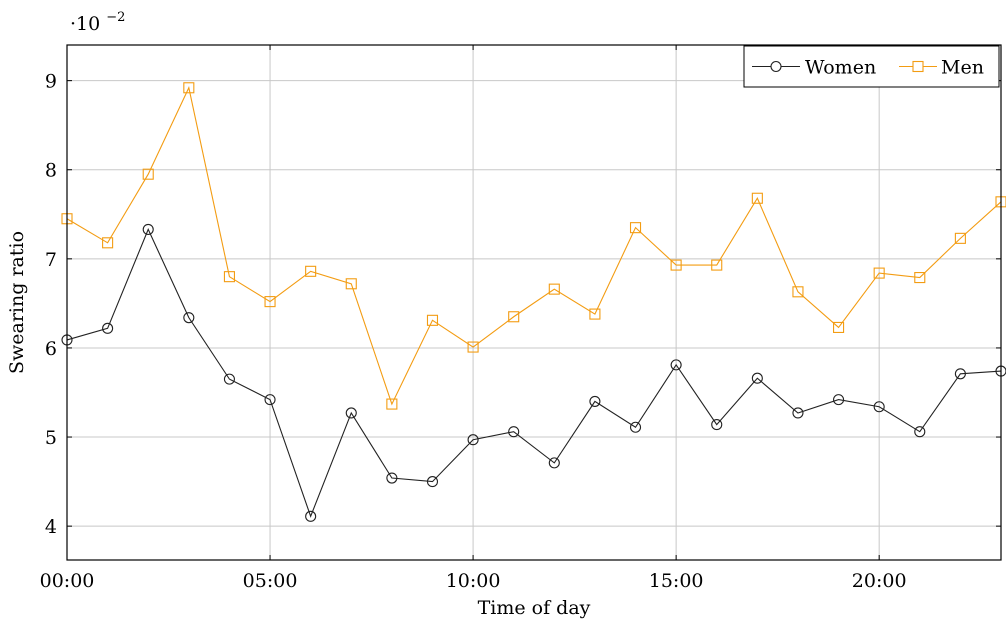 The width and height of the screenshot is (1006, 625). I want to click on y-axis-label: Swearing ratio, so click(17, 302).